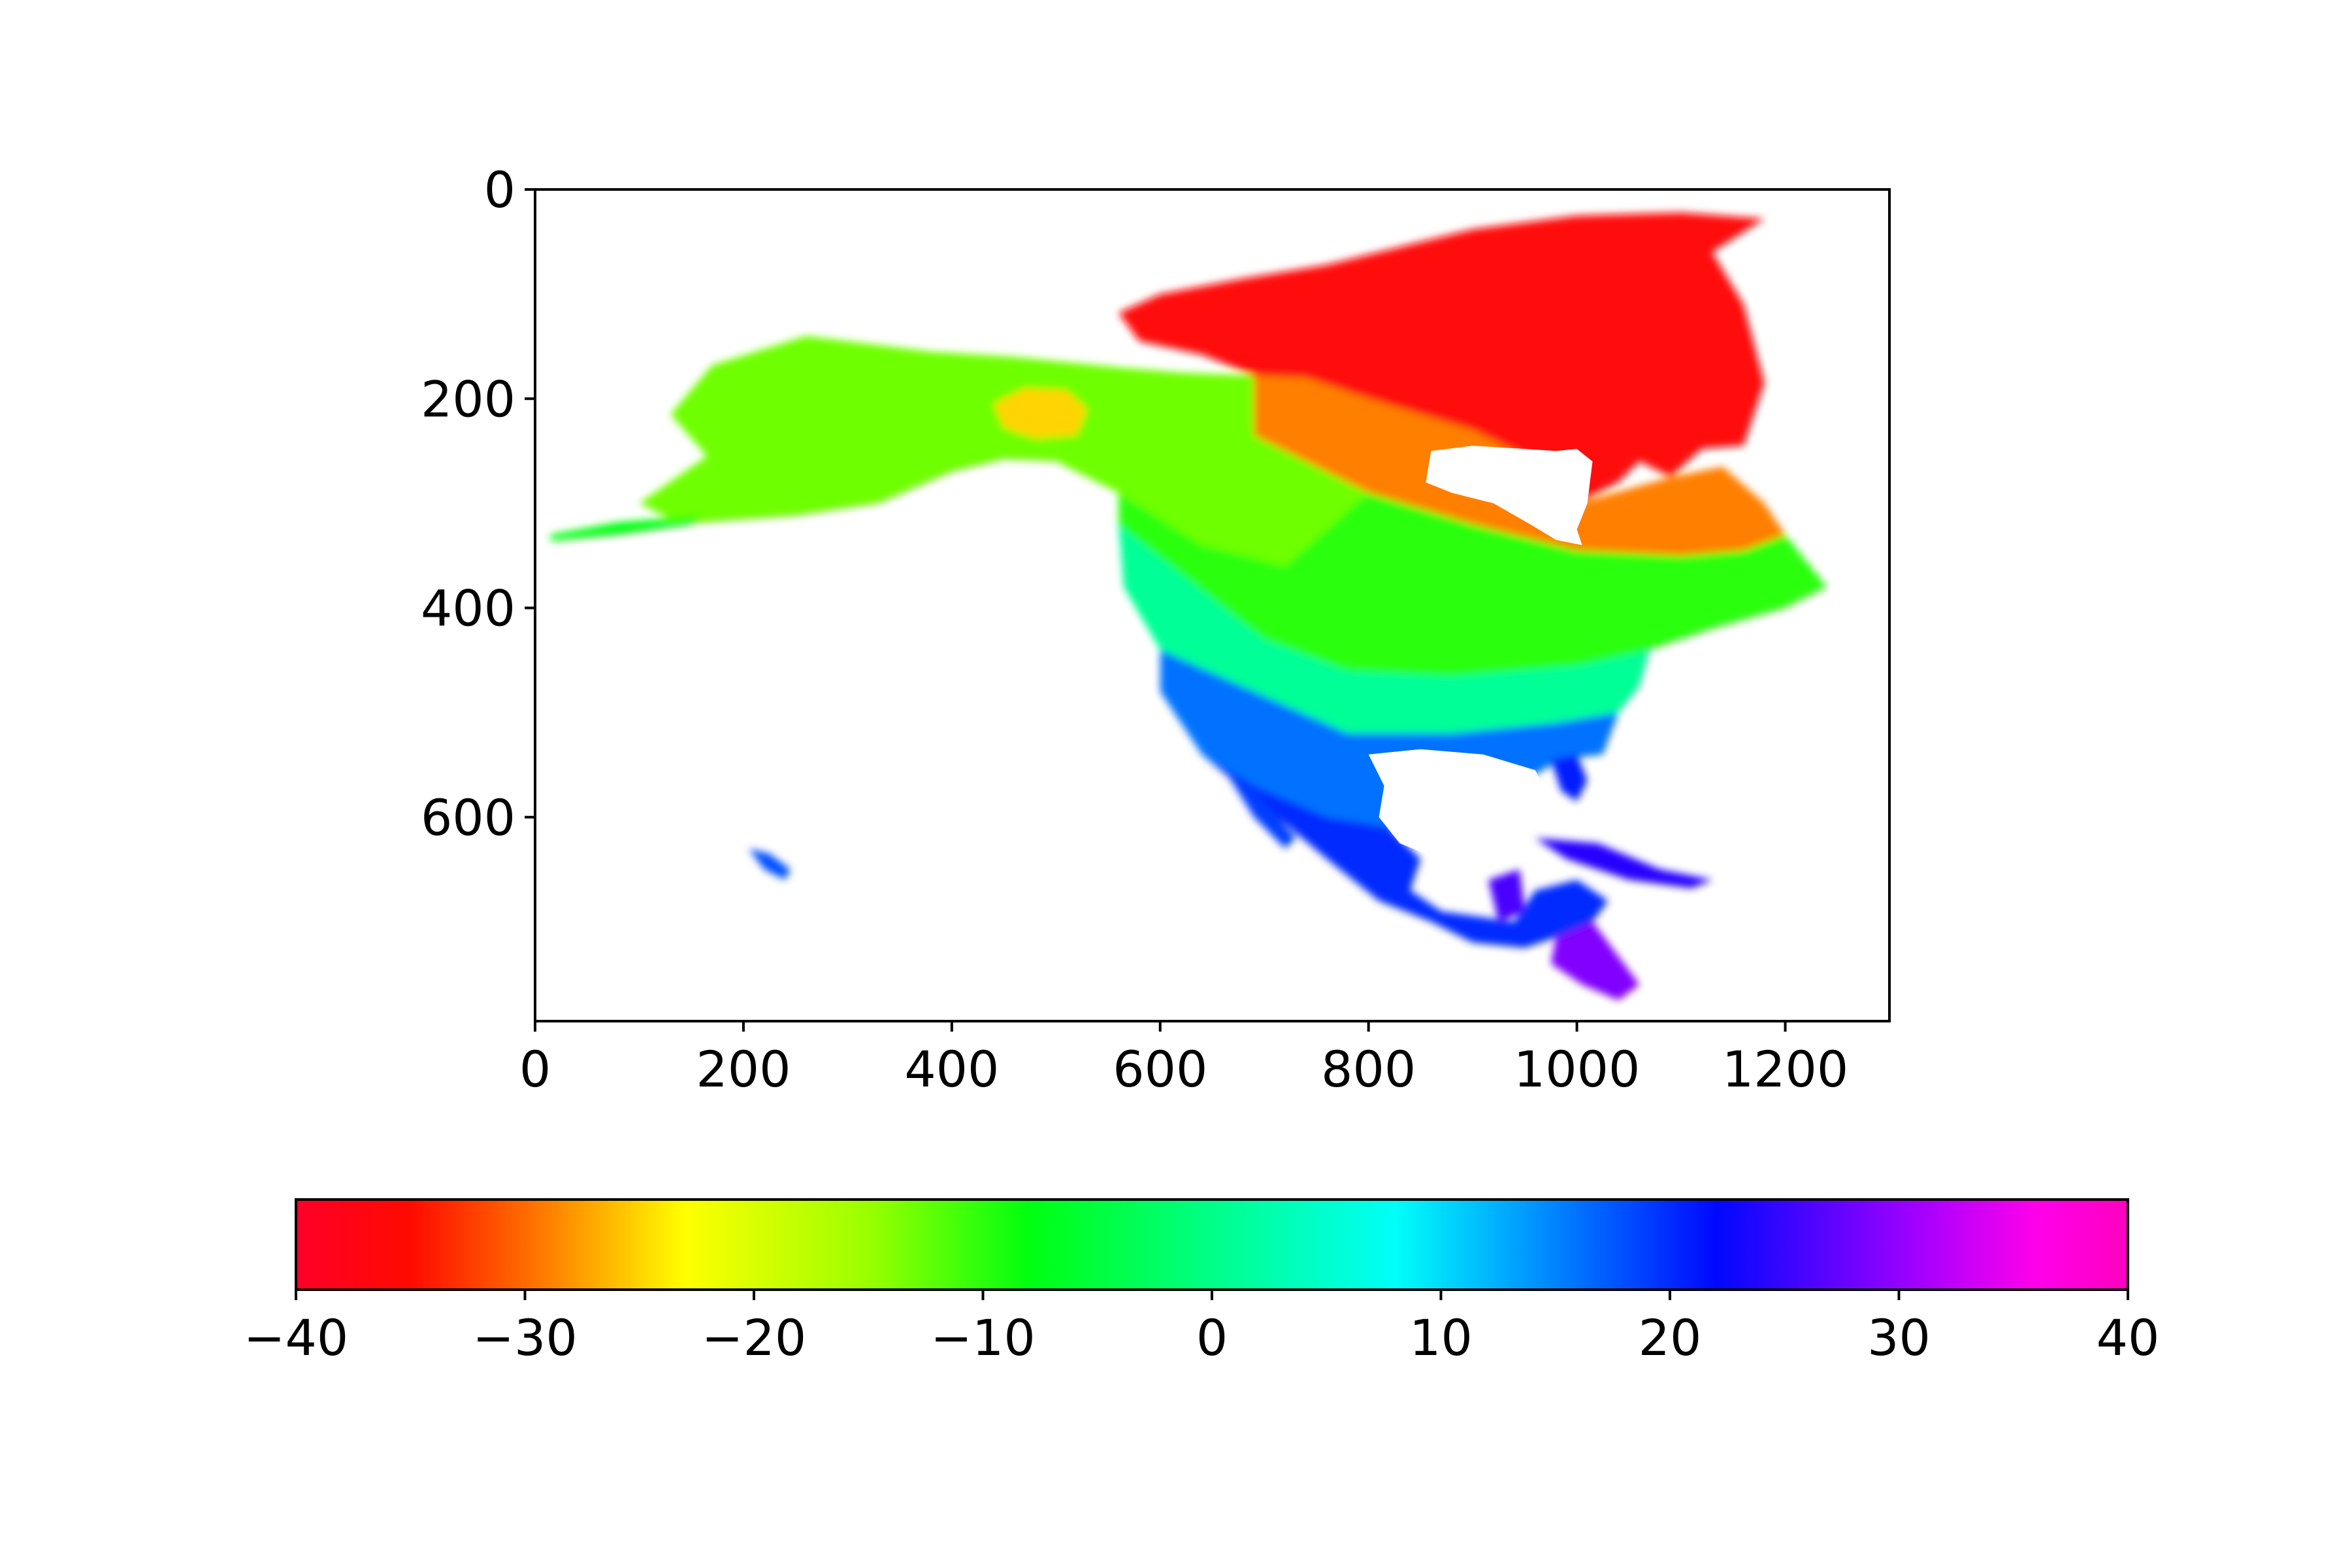 This screenshot has width=2352, height=1568. I want to click on region-arctic-archipelago, so click(1442, 358).